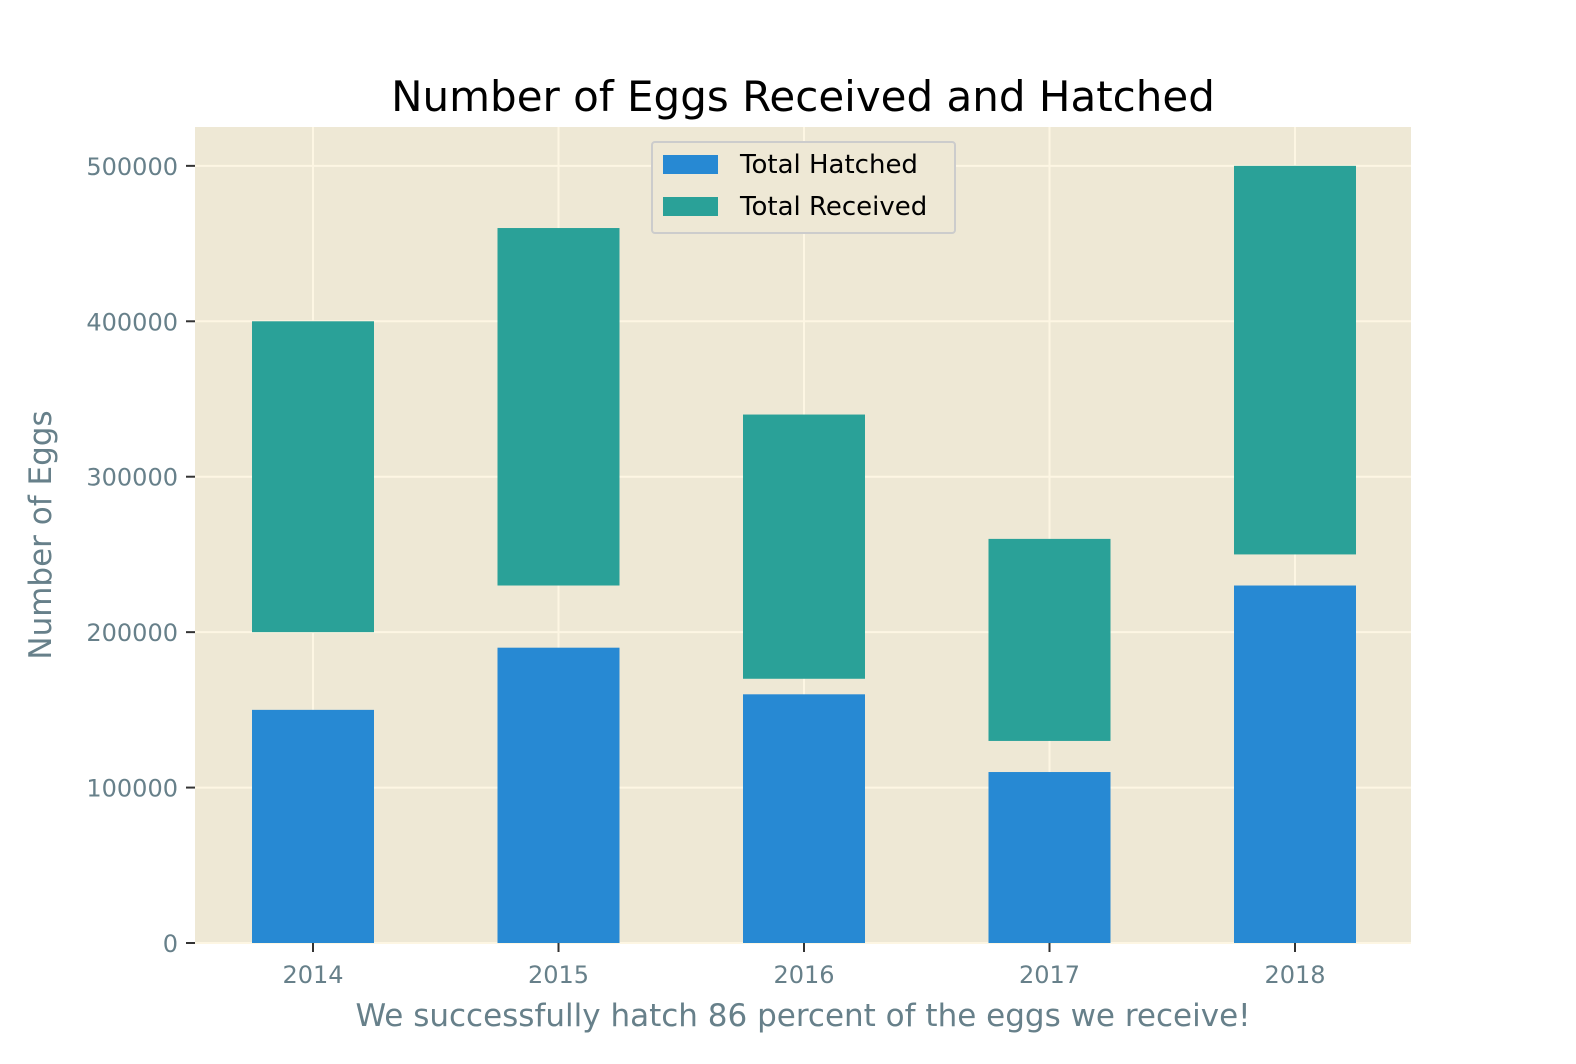 The width and height of the screenshot is (1576, 1064). Describe the element at coordinates (41, 534) in the screenshot. I see `y-axis-label: Number of Eggs` at that location.